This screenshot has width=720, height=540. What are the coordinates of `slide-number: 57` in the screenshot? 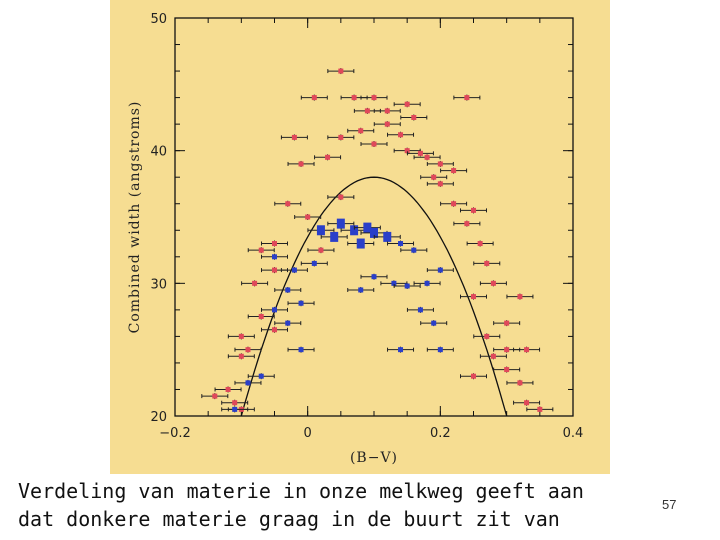 It's located at (669, 504).